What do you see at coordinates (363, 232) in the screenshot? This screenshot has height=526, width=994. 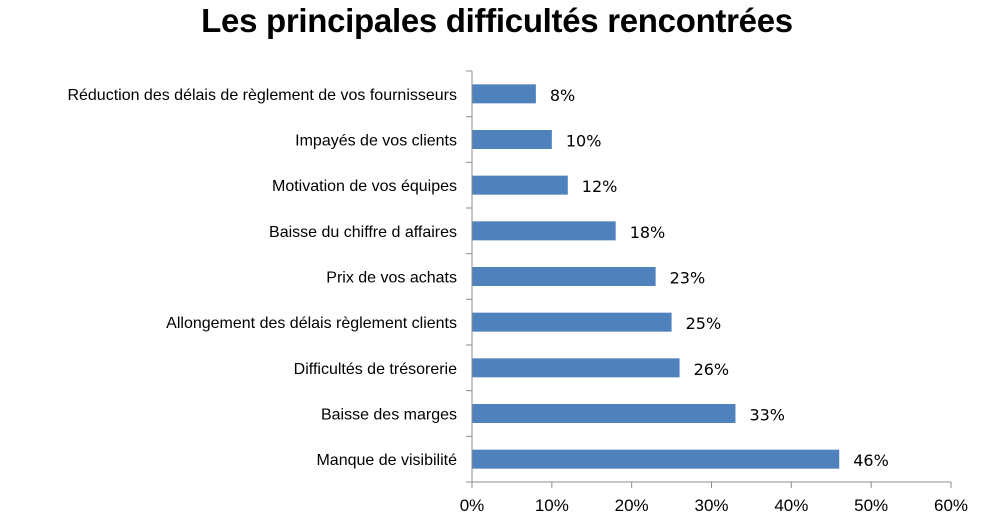 I see `category-label-4: Baisse du chiffre d affaires` at bounding box center [363, 232].